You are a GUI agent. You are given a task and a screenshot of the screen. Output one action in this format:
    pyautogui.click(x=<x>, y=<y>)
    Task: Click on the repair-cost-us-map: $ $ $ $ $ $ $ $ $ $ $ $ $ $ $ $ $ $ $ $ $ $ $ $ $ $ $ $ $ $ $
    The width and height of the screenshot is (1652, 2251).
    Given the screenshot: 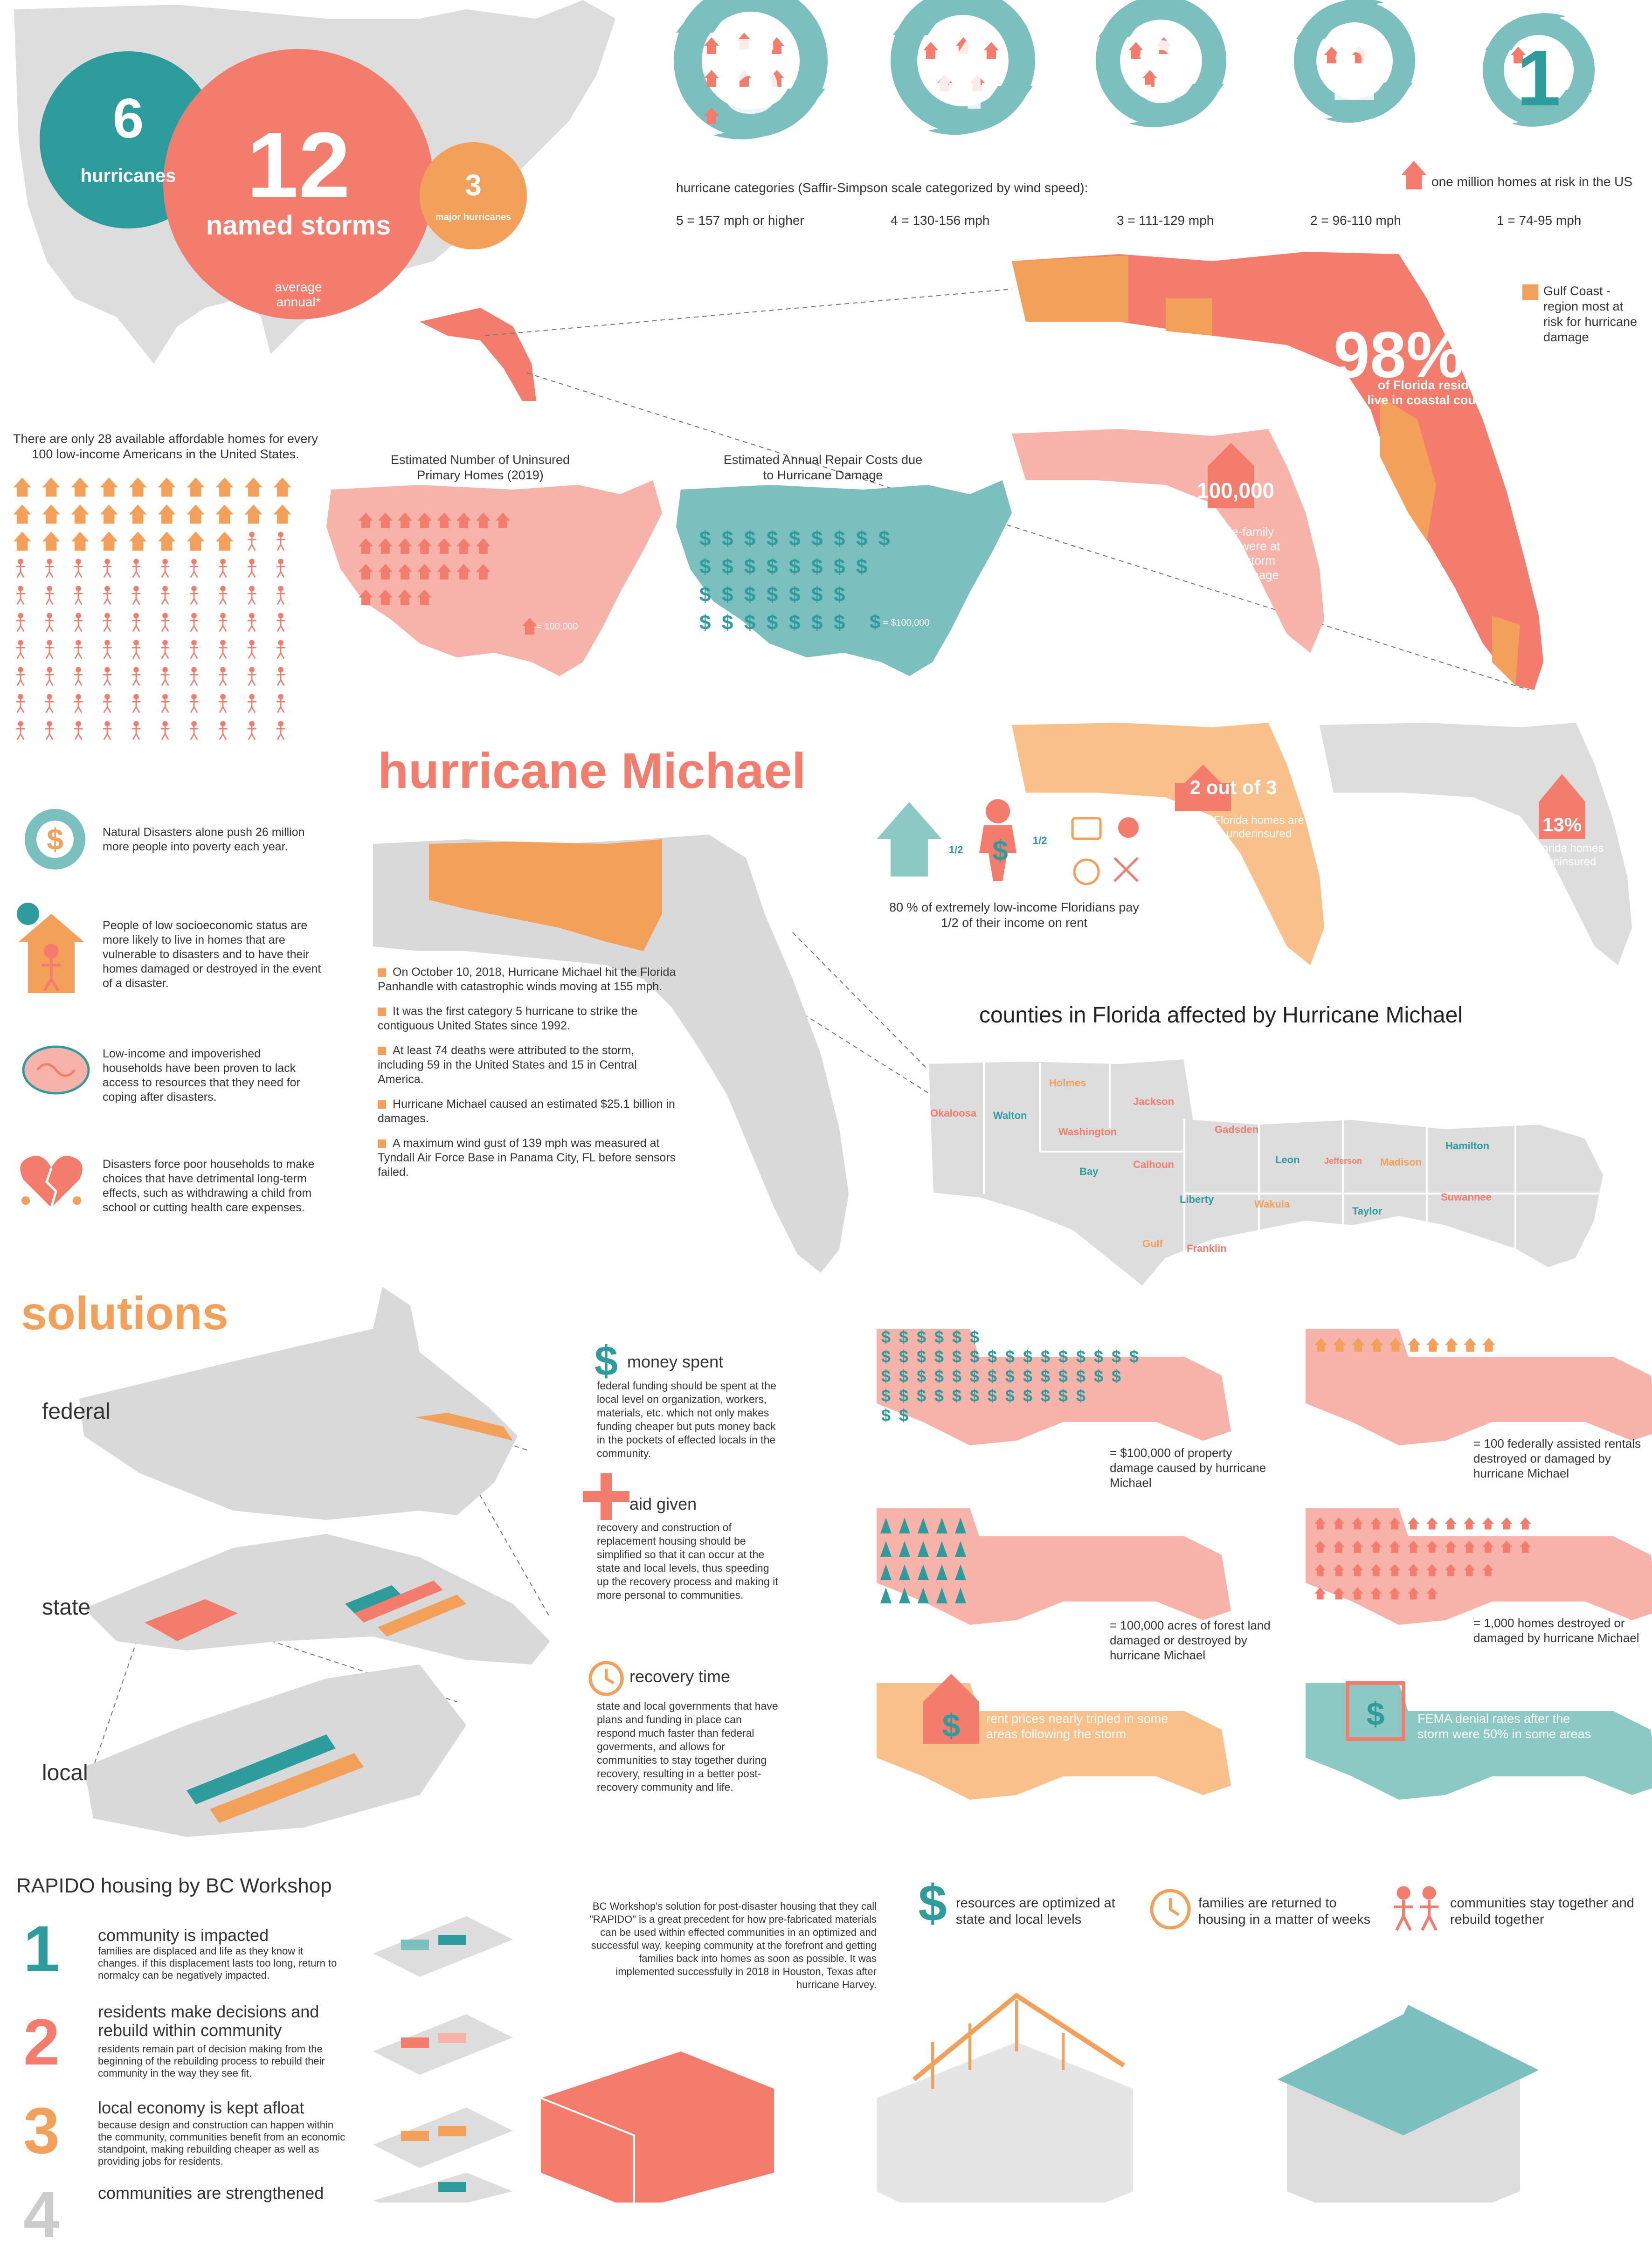 What is the action you would take?
    pyautogui.click(x=844, y=578)
    